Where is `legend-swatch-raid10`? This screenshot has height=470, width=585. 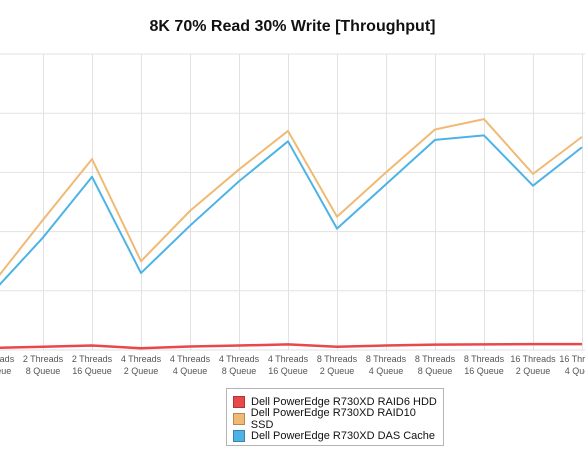 legend-swatch-raid10 is located at coordinates (239, 418).